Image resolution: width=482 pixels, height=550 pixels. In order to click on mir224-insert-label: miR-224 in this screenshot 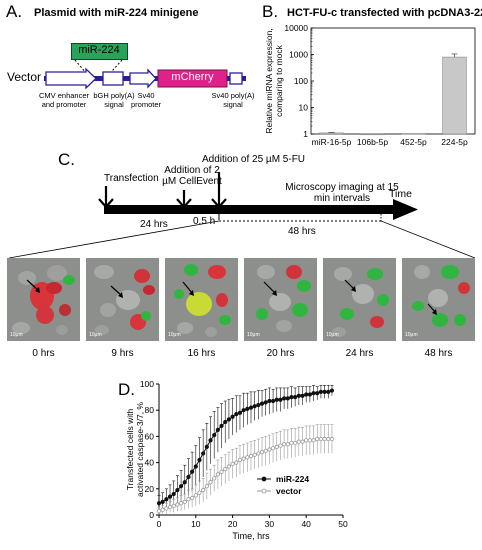, I will do `click(99, 50)`.